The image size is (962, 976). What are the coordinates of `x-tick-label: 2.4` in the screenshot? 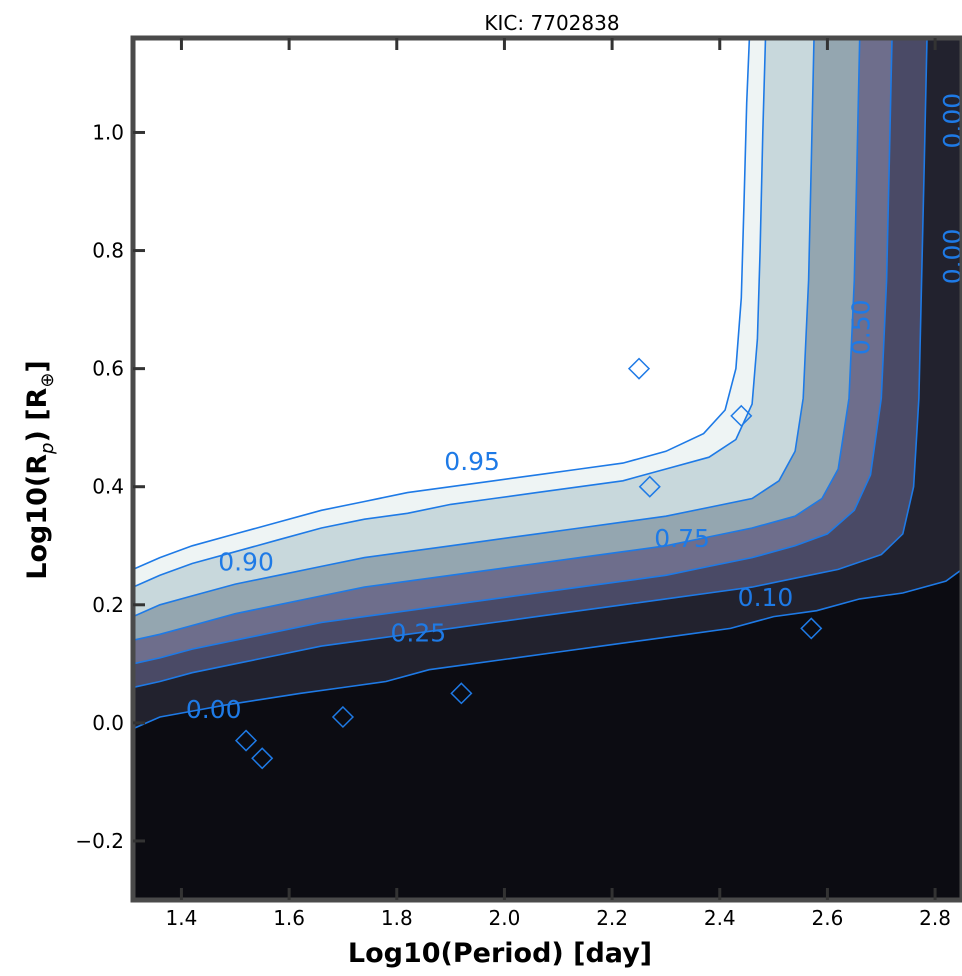 It's located at (720, 918).